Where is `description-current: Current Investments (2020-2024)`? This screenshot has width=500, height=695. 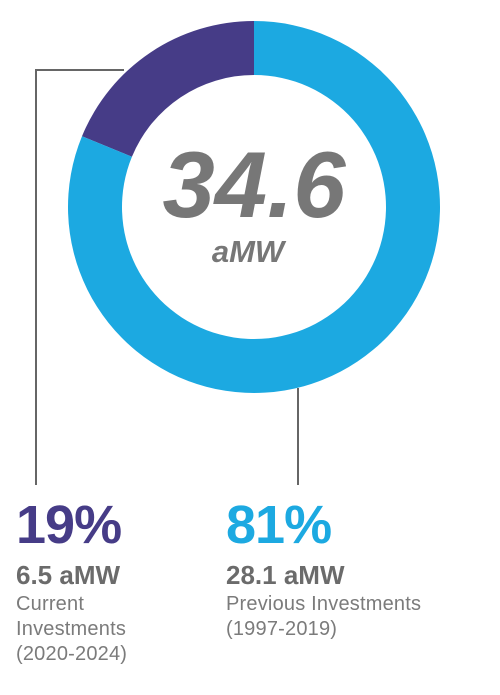 description-current: Current Investments (2020-2024) is located at coordinates (71, 629).